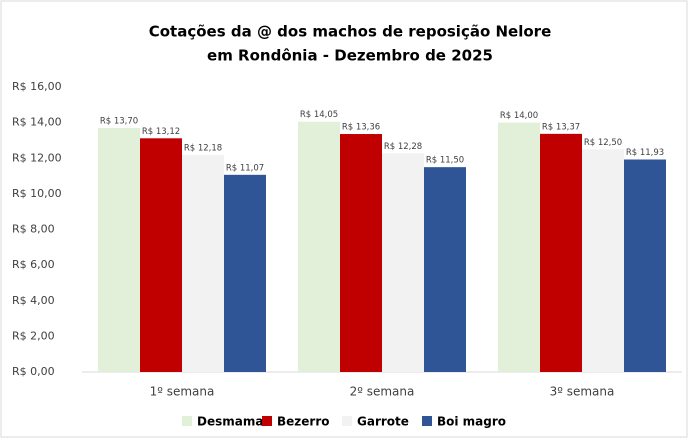 The height and width of the screenshot is (439, 689). What do you see at coordinates (37, 86) in the screenshot?
I see `y-tick-label: R$ 16,00` at bounding box center [37, 86].